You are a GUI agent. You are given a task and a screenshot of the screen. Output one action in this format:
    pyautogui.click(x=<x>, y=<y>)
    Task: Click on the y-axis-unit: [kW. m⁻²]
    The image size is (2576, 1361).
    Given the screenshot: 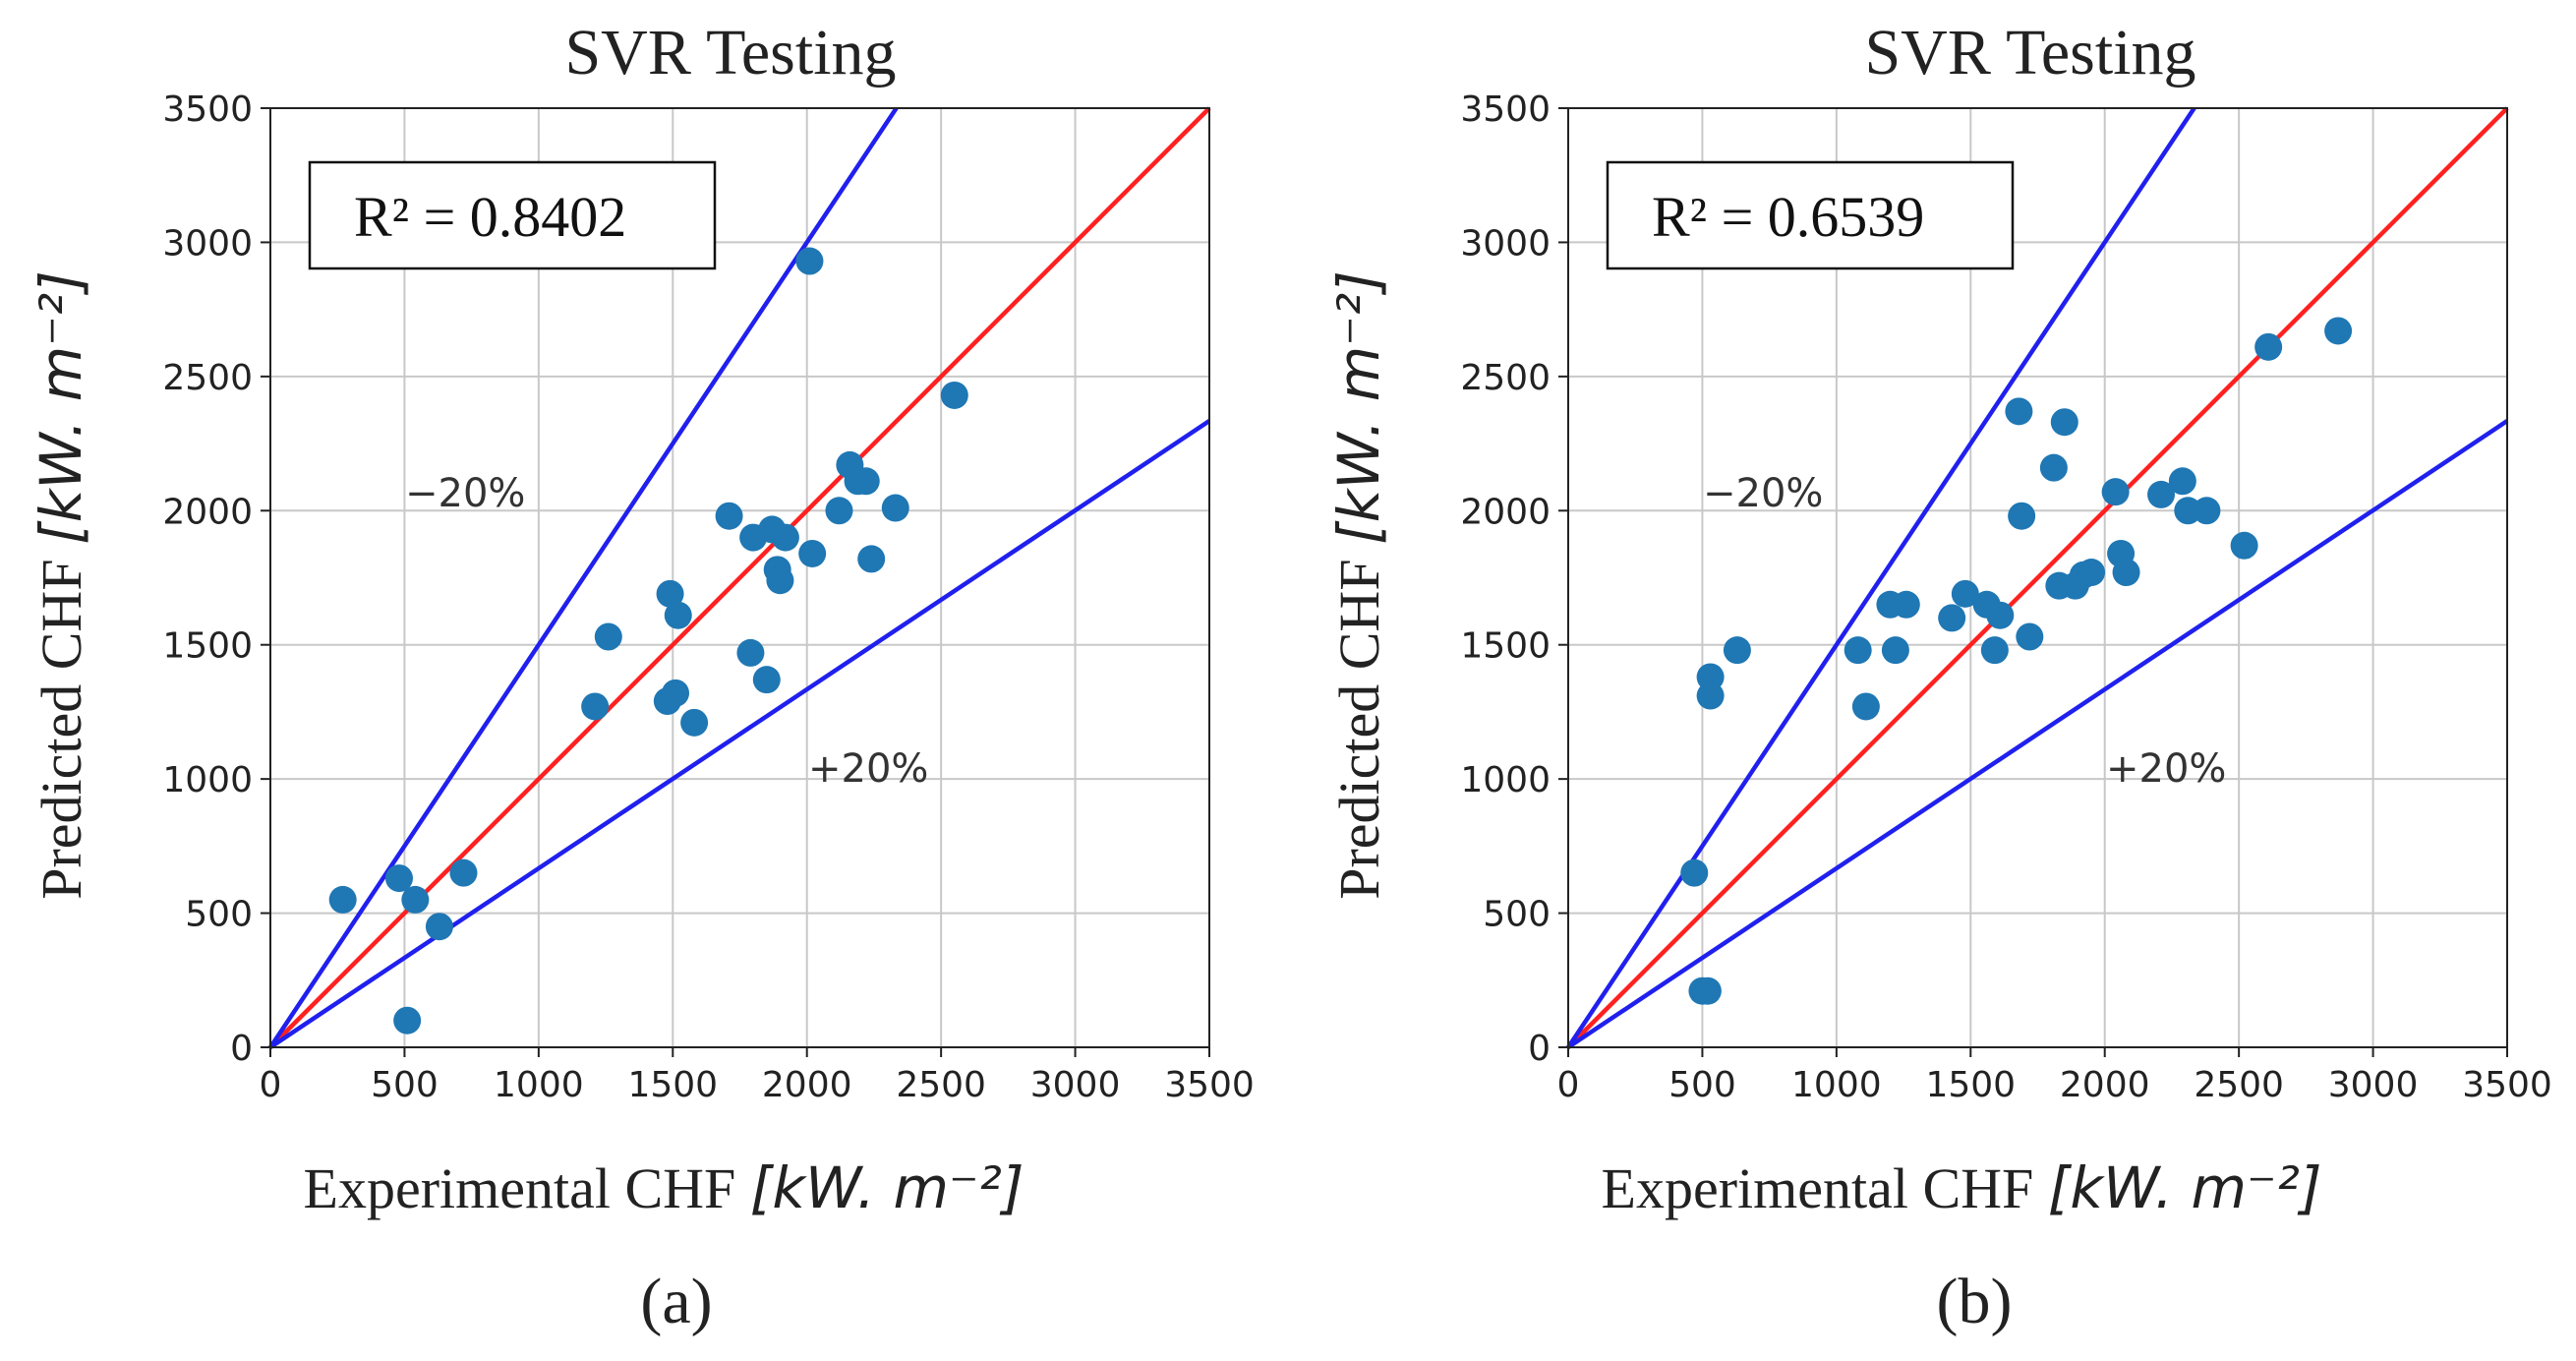 What is the action you would take?
    pyautogui.click(x=61, y=408)
    